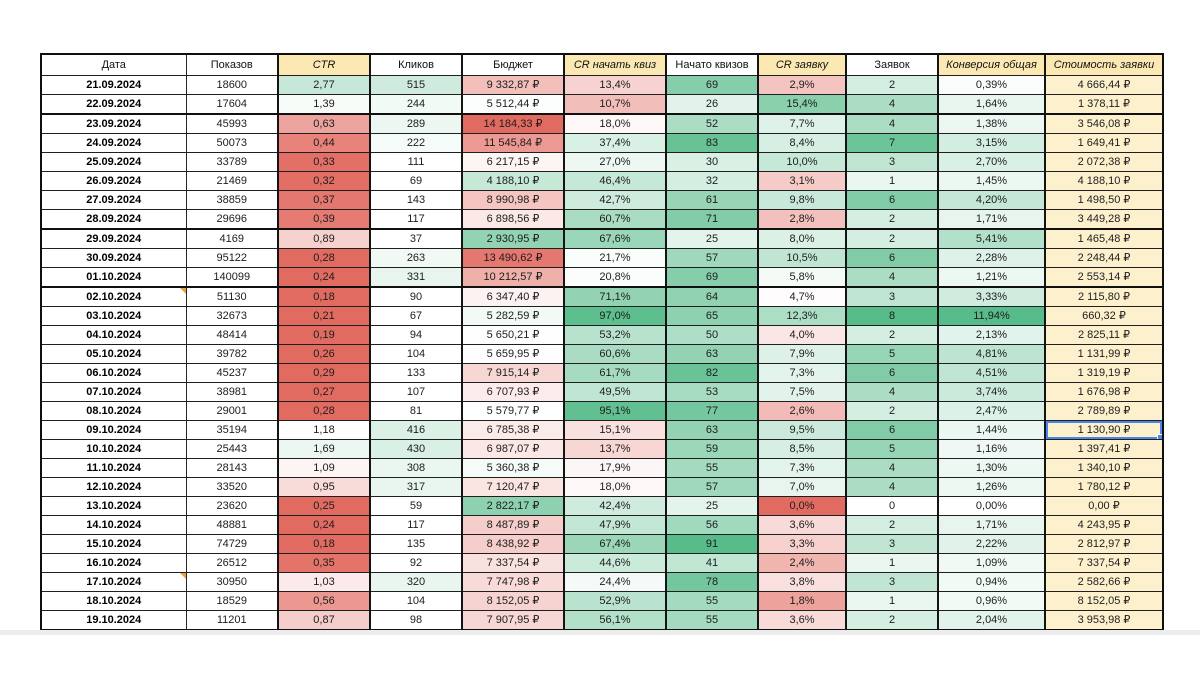 This screenshot has width=1200, height=675. Describe the element at coordinates (114, 124) in the screenshot. I see `cell-date: 23.09.2024` at that location.